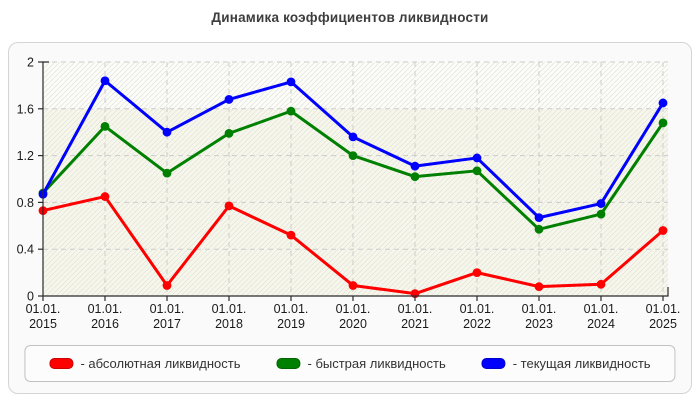 The width and height of the screenshot is (700, 400). I want to click on y-tick-label: 0.8, so click(25, 203).